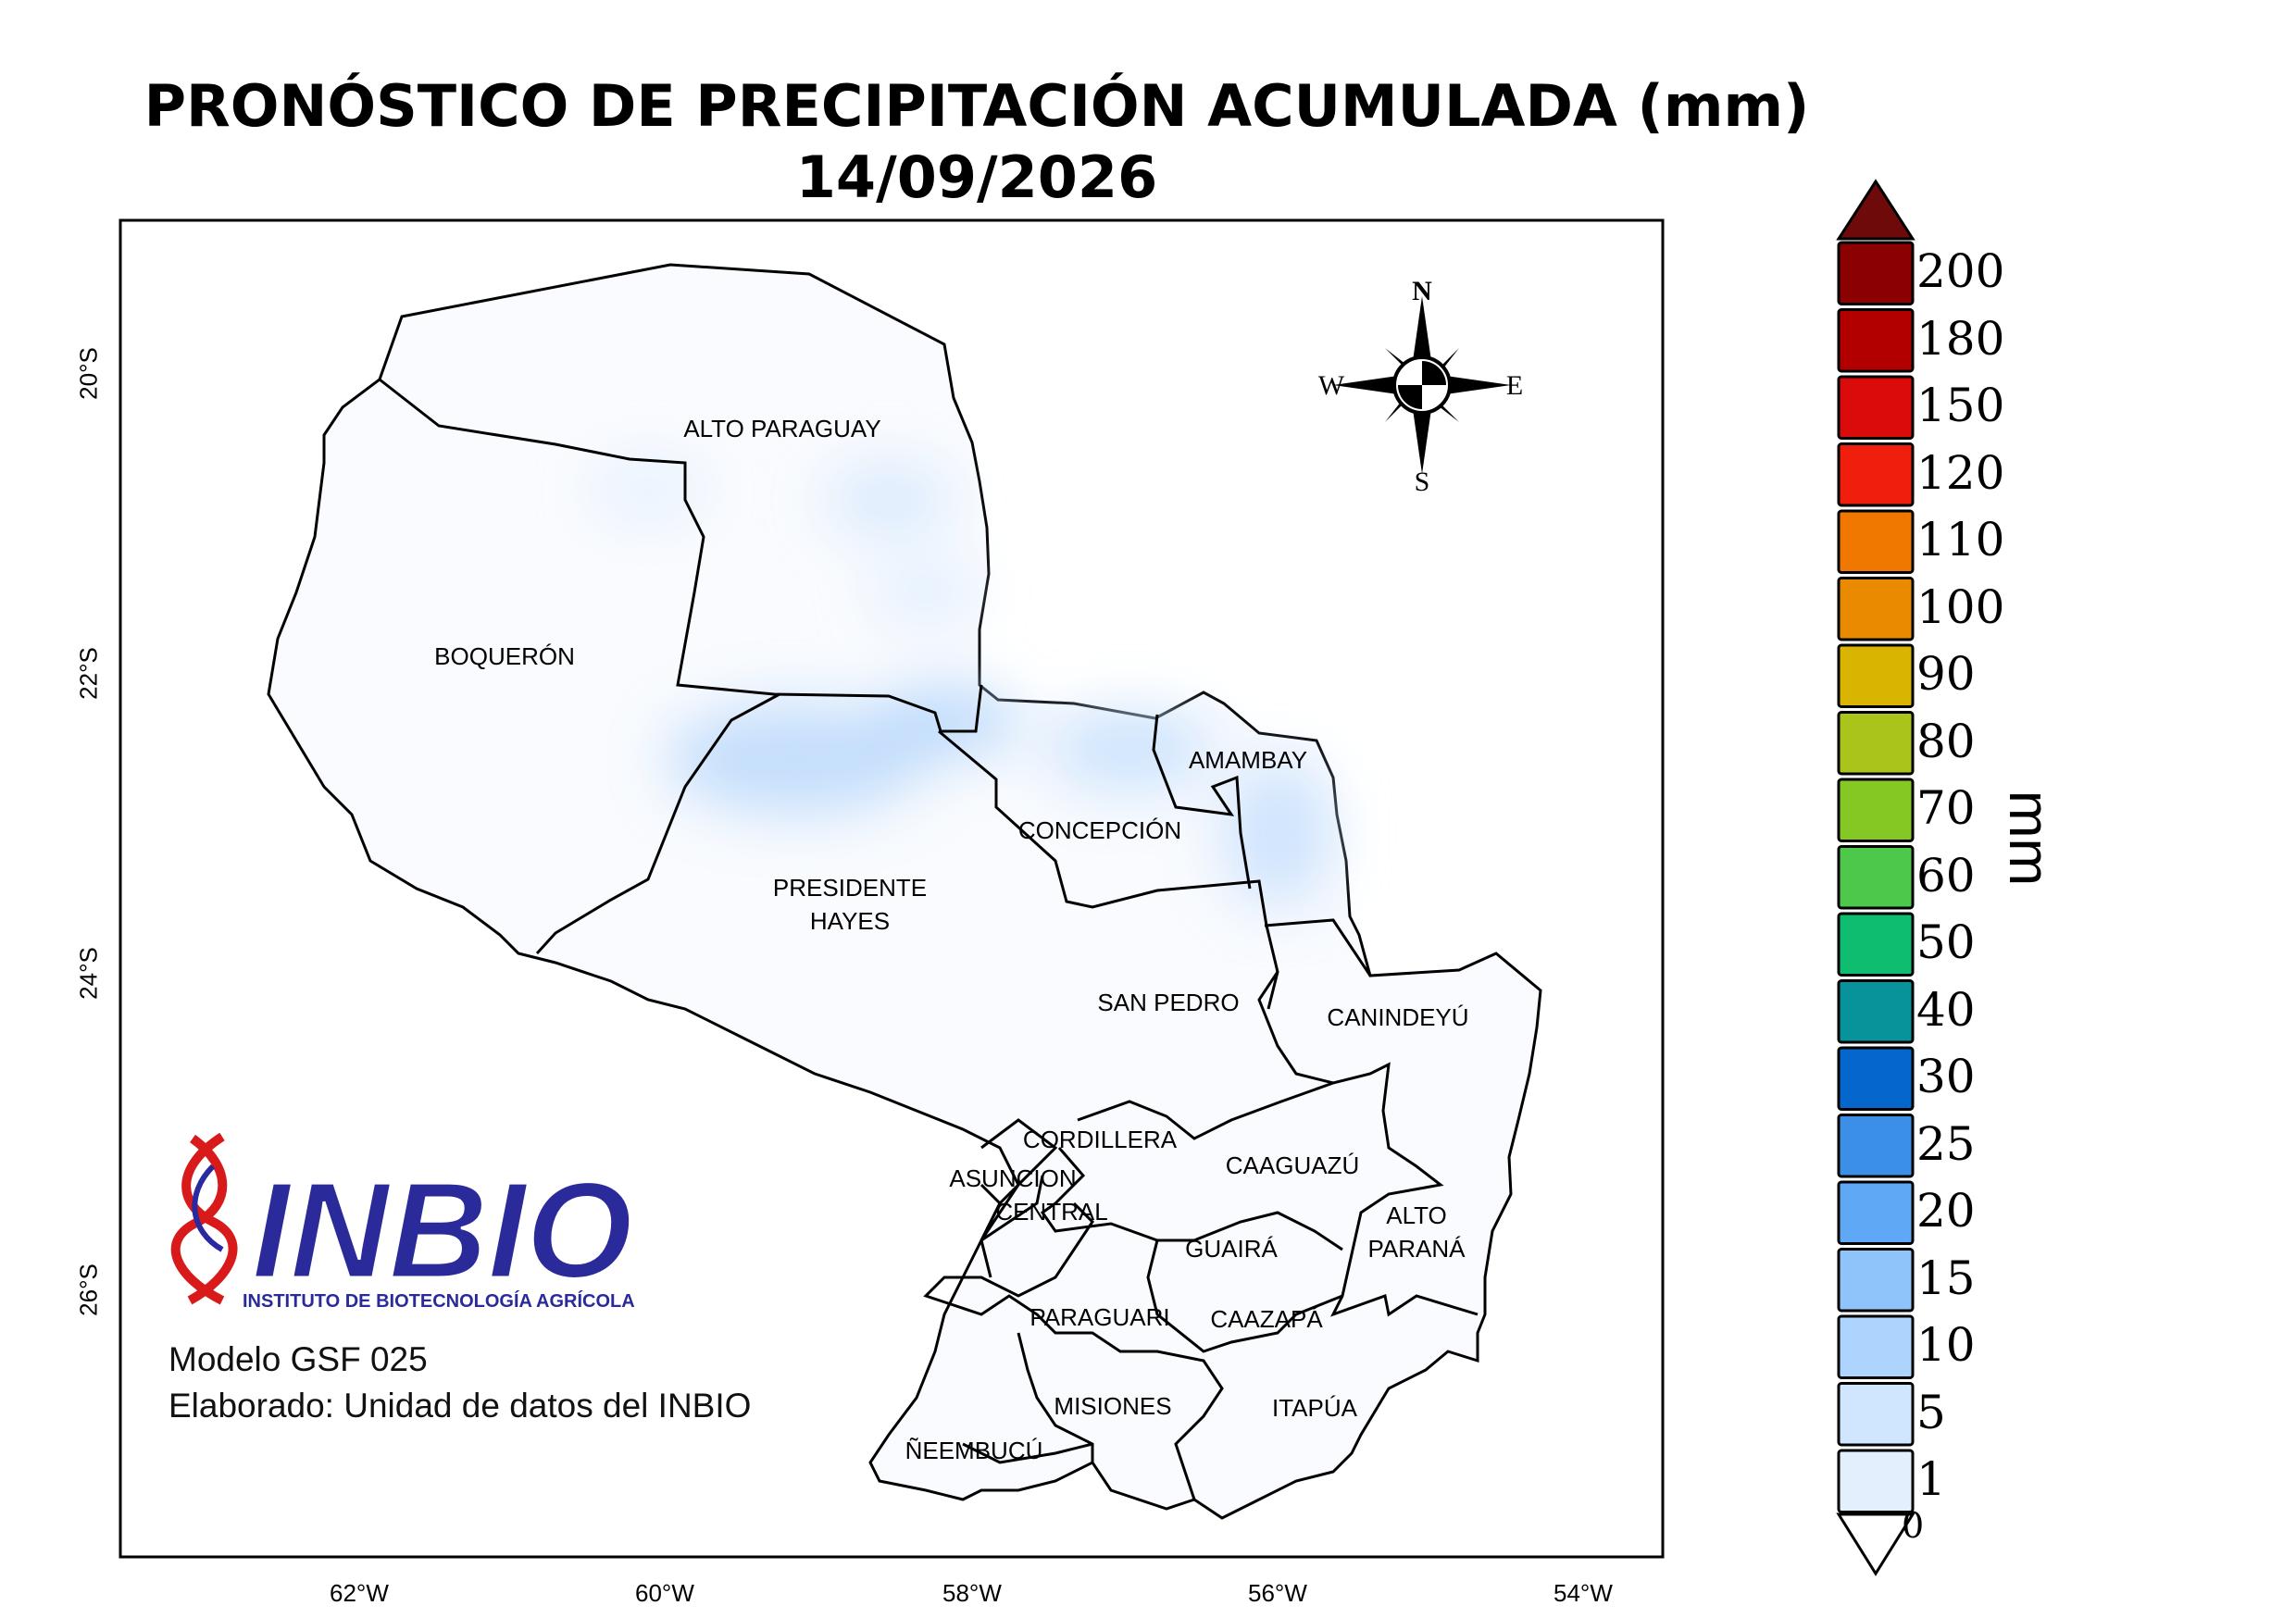  Describe the element at coordinates (1946, 1278) in the screenshot. I see `colorbar-label-15: 15` at that location.